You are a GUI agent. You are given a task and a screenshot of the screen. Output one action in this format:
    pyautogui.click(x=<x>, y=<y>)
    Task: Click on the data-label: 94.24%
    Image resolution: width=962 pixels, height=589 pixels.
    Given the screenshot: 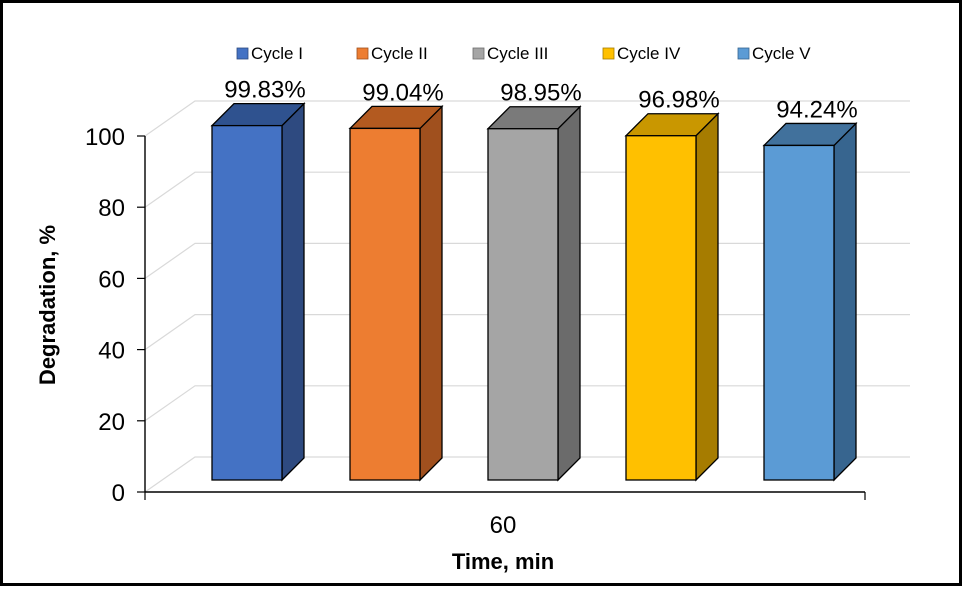 What is the action you would take?
    pyautogui.click(x=816, y=109)
    